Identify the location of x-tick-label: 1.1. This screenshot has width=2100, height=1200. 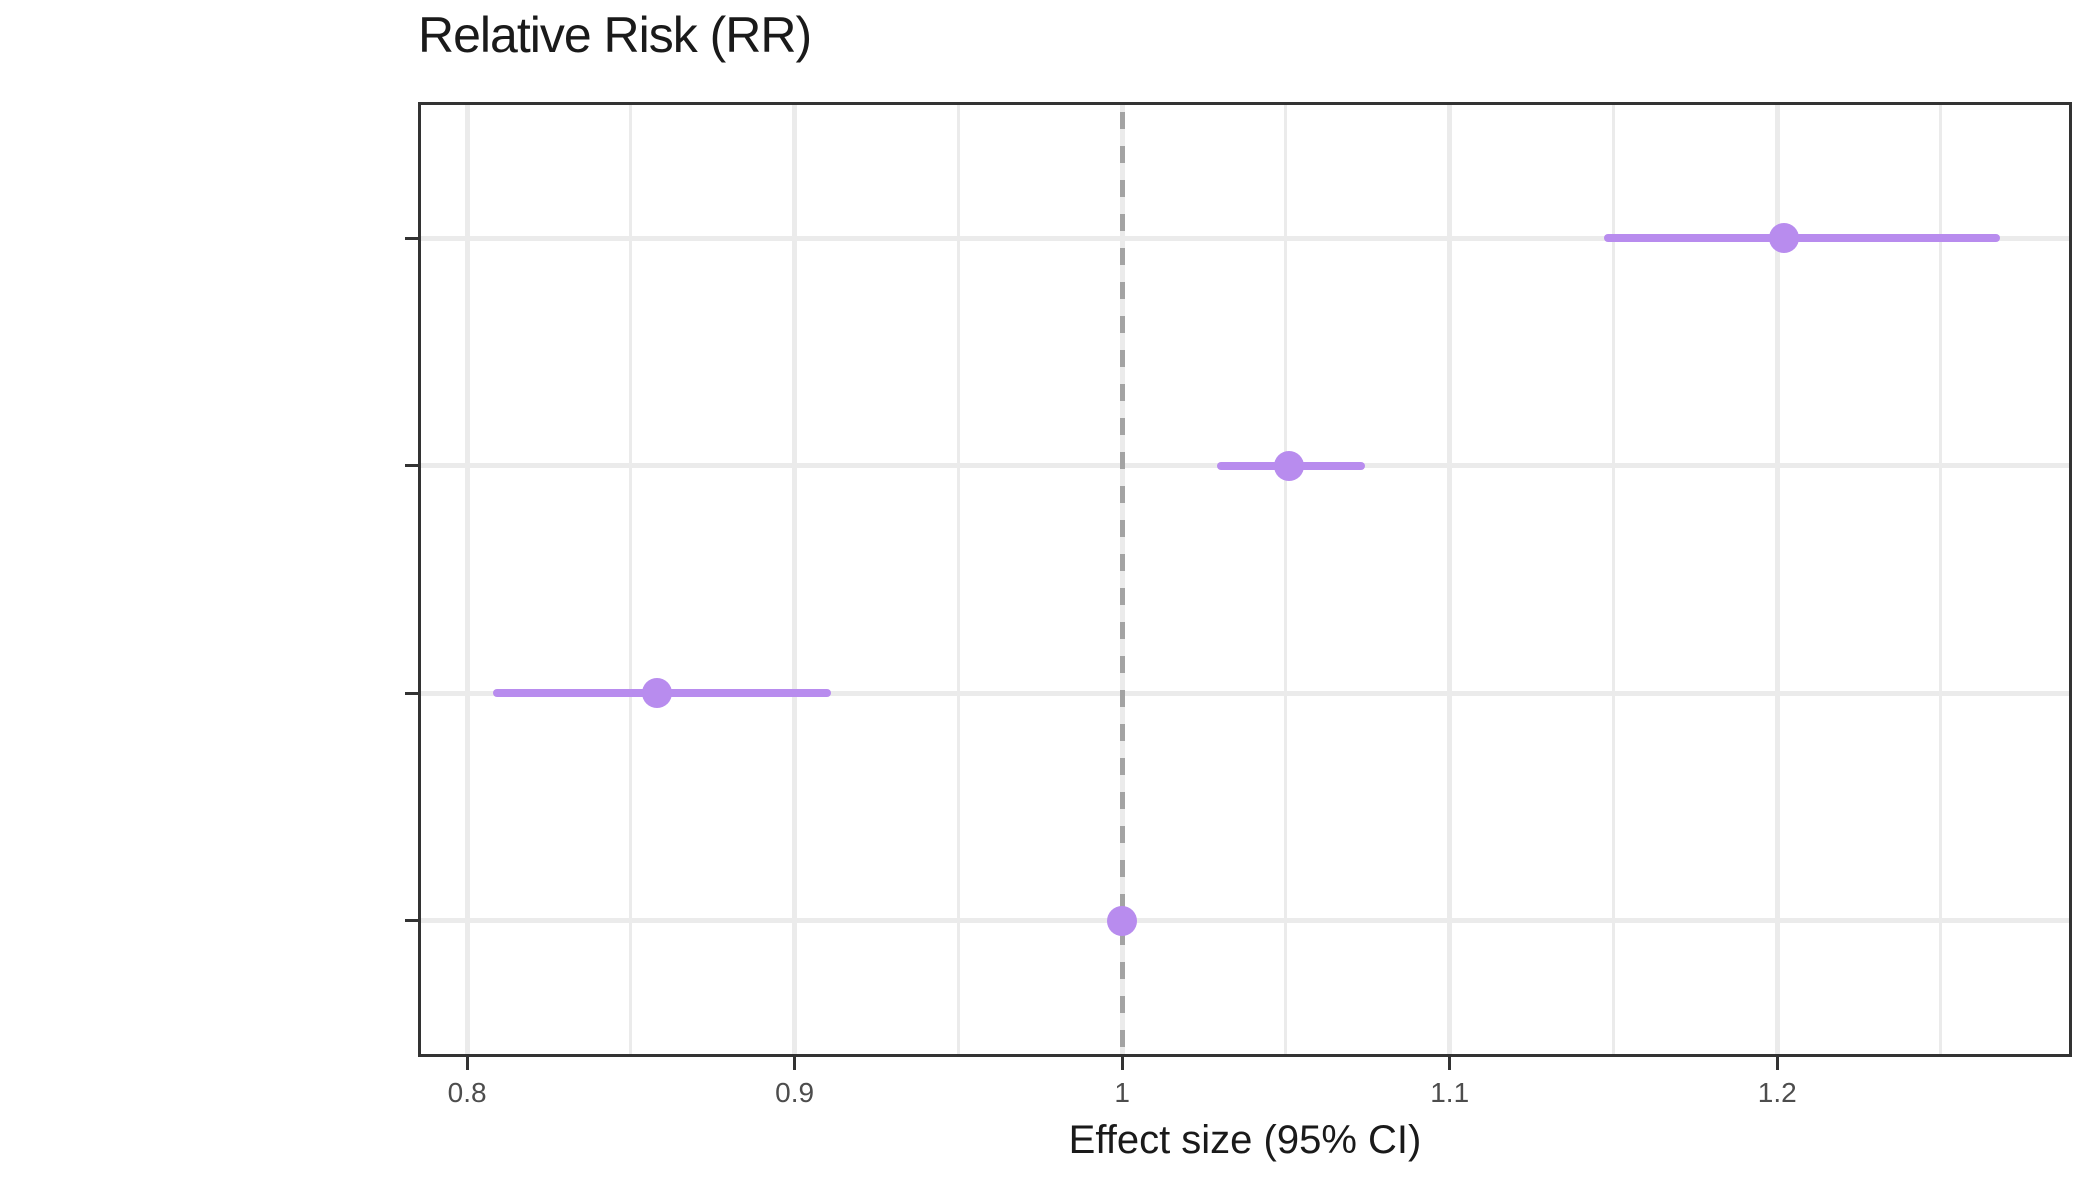
(1450, 1092).